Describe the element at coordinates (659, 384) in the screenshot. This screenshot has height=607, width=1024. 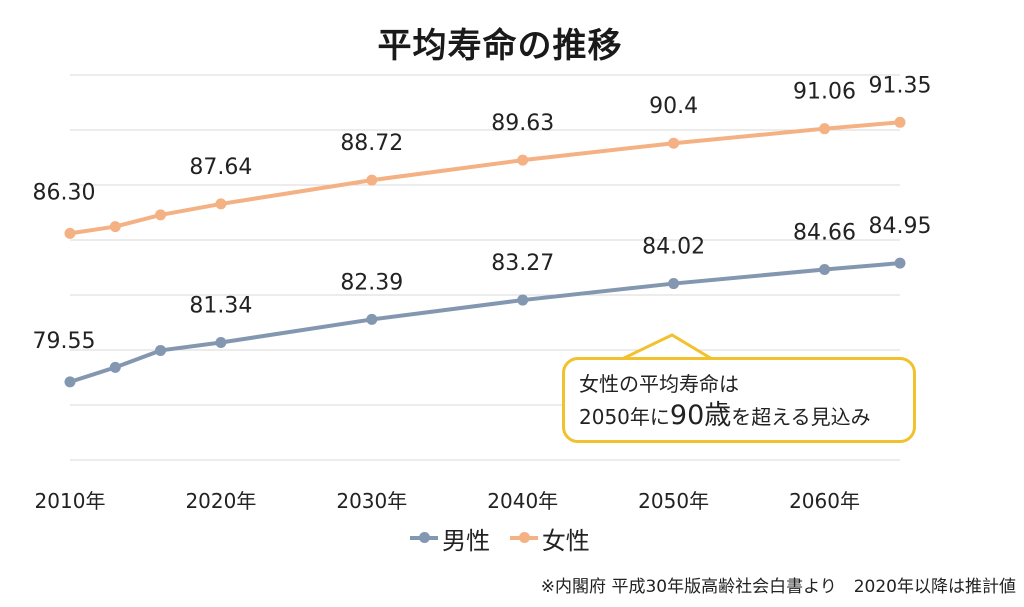
I see `callout-line-1: 女性の平均寿命は` at that location.